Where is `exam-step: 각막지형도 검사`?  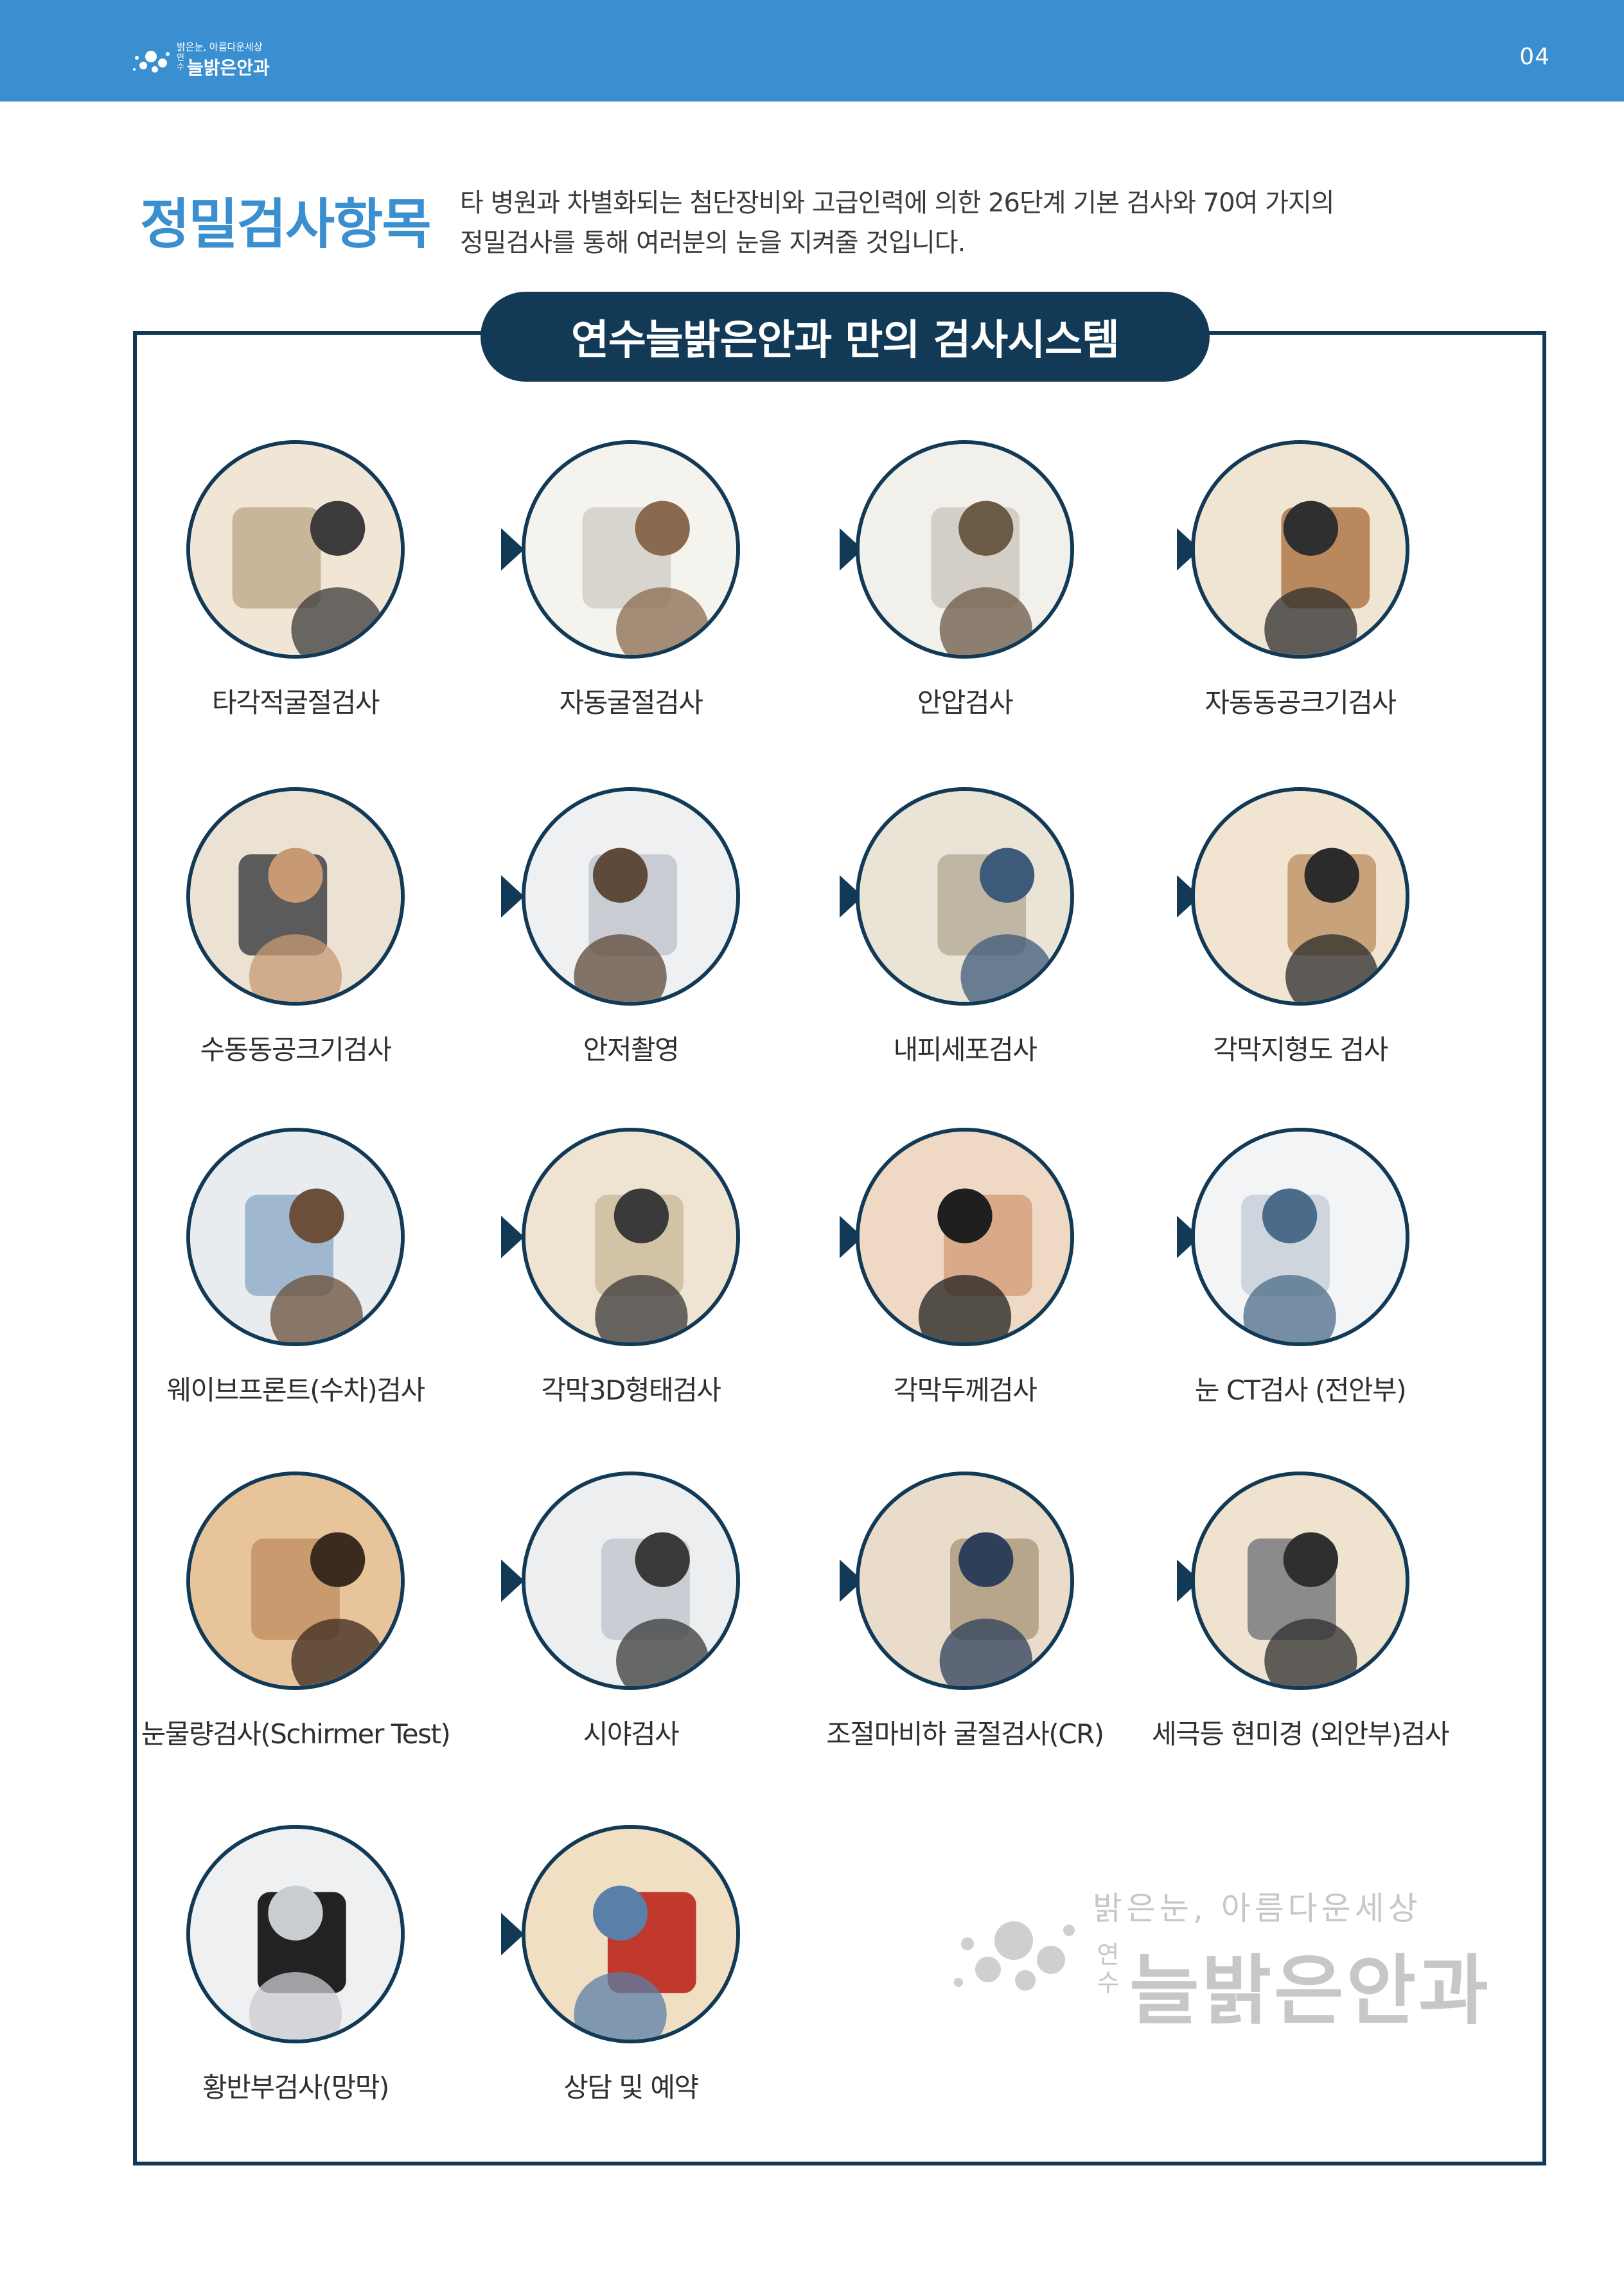 exam-step: 각막지형도 검사 is located at coordinates (1300, 941).